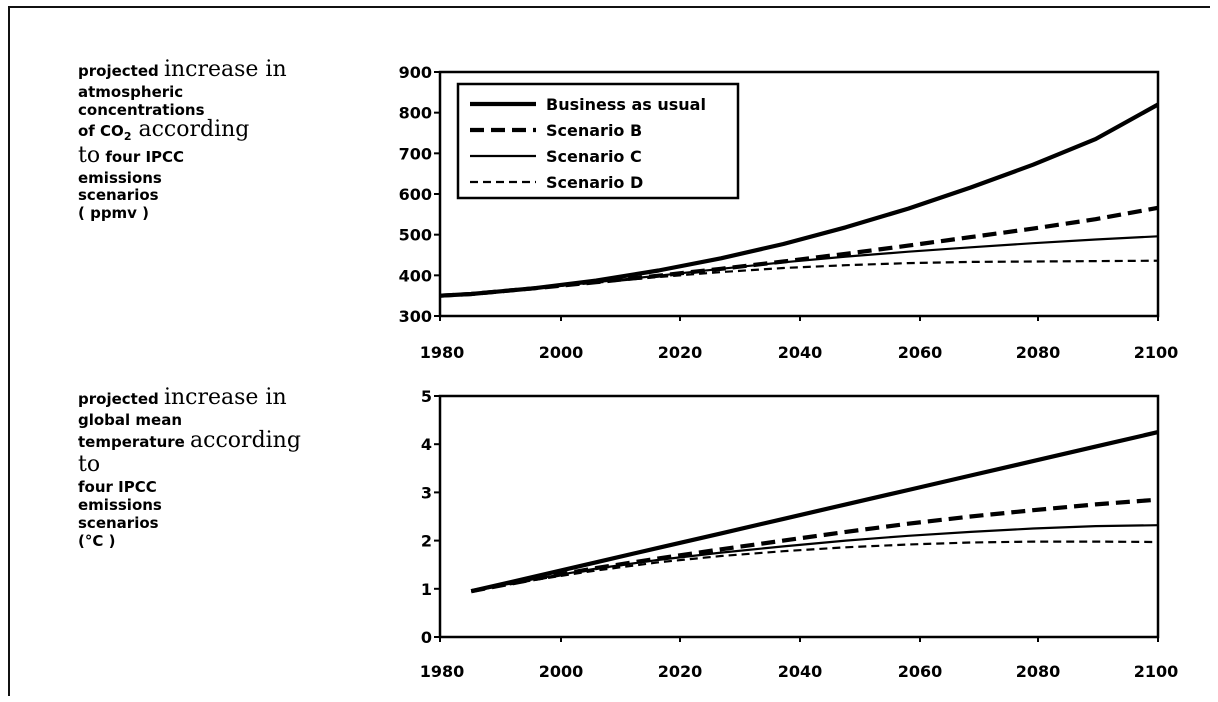 The height and width of the screenshot is (702, 1218). I want to click on temp-desc-line: global mean, so click(233, 420).